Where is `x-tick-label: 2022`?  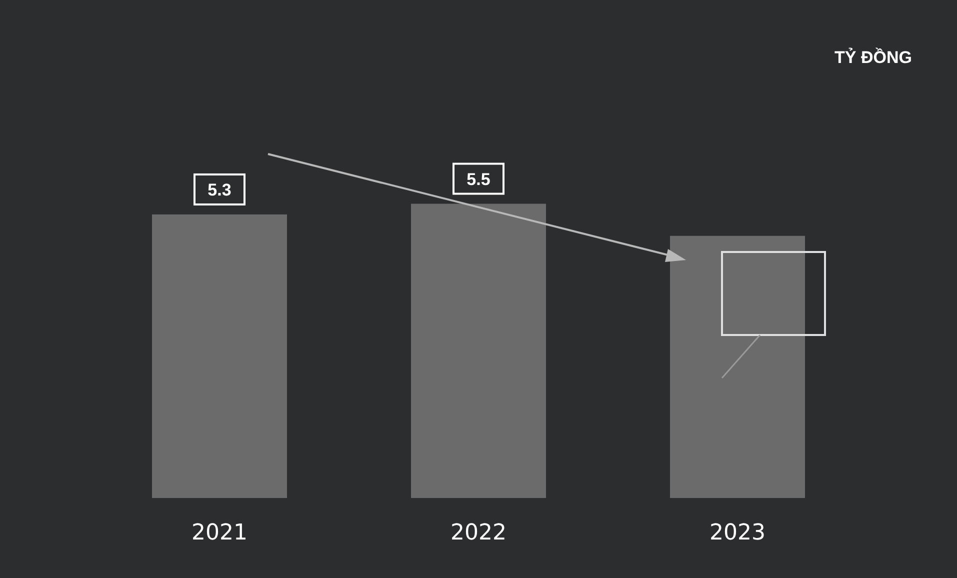 x-tick-label: 2022 is located at coordinates (478, 533).